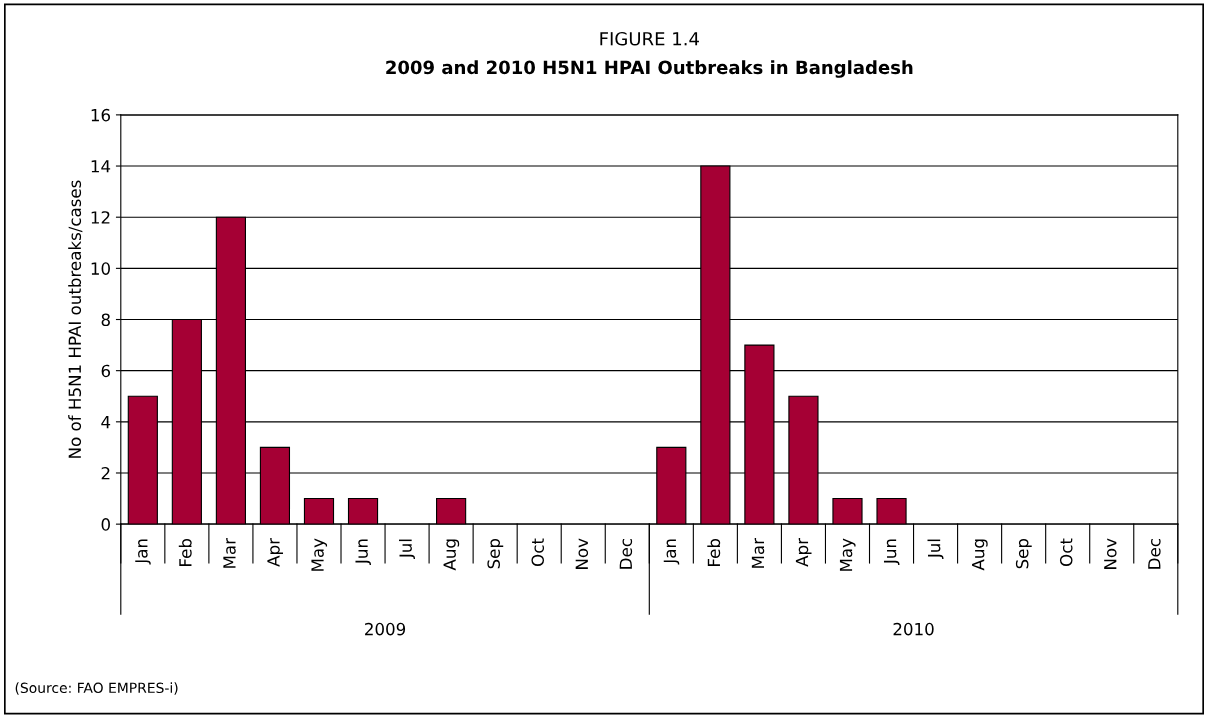 This screenshot has height=718, width=1208. Describe the element at coordinates (75, 319) in the screenshot. I see `y-axis-title: No of H5N1 HPAI outbreaks/cases` at that location.